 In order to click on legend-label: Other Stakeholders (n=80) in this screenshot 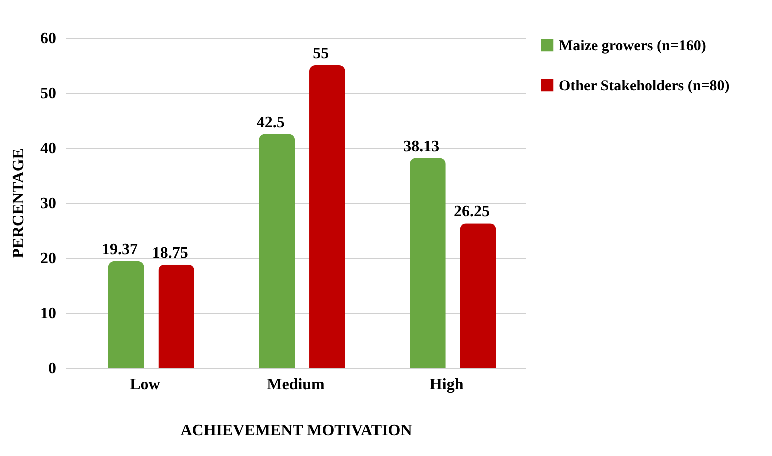, I will do `click(644, 86)`.